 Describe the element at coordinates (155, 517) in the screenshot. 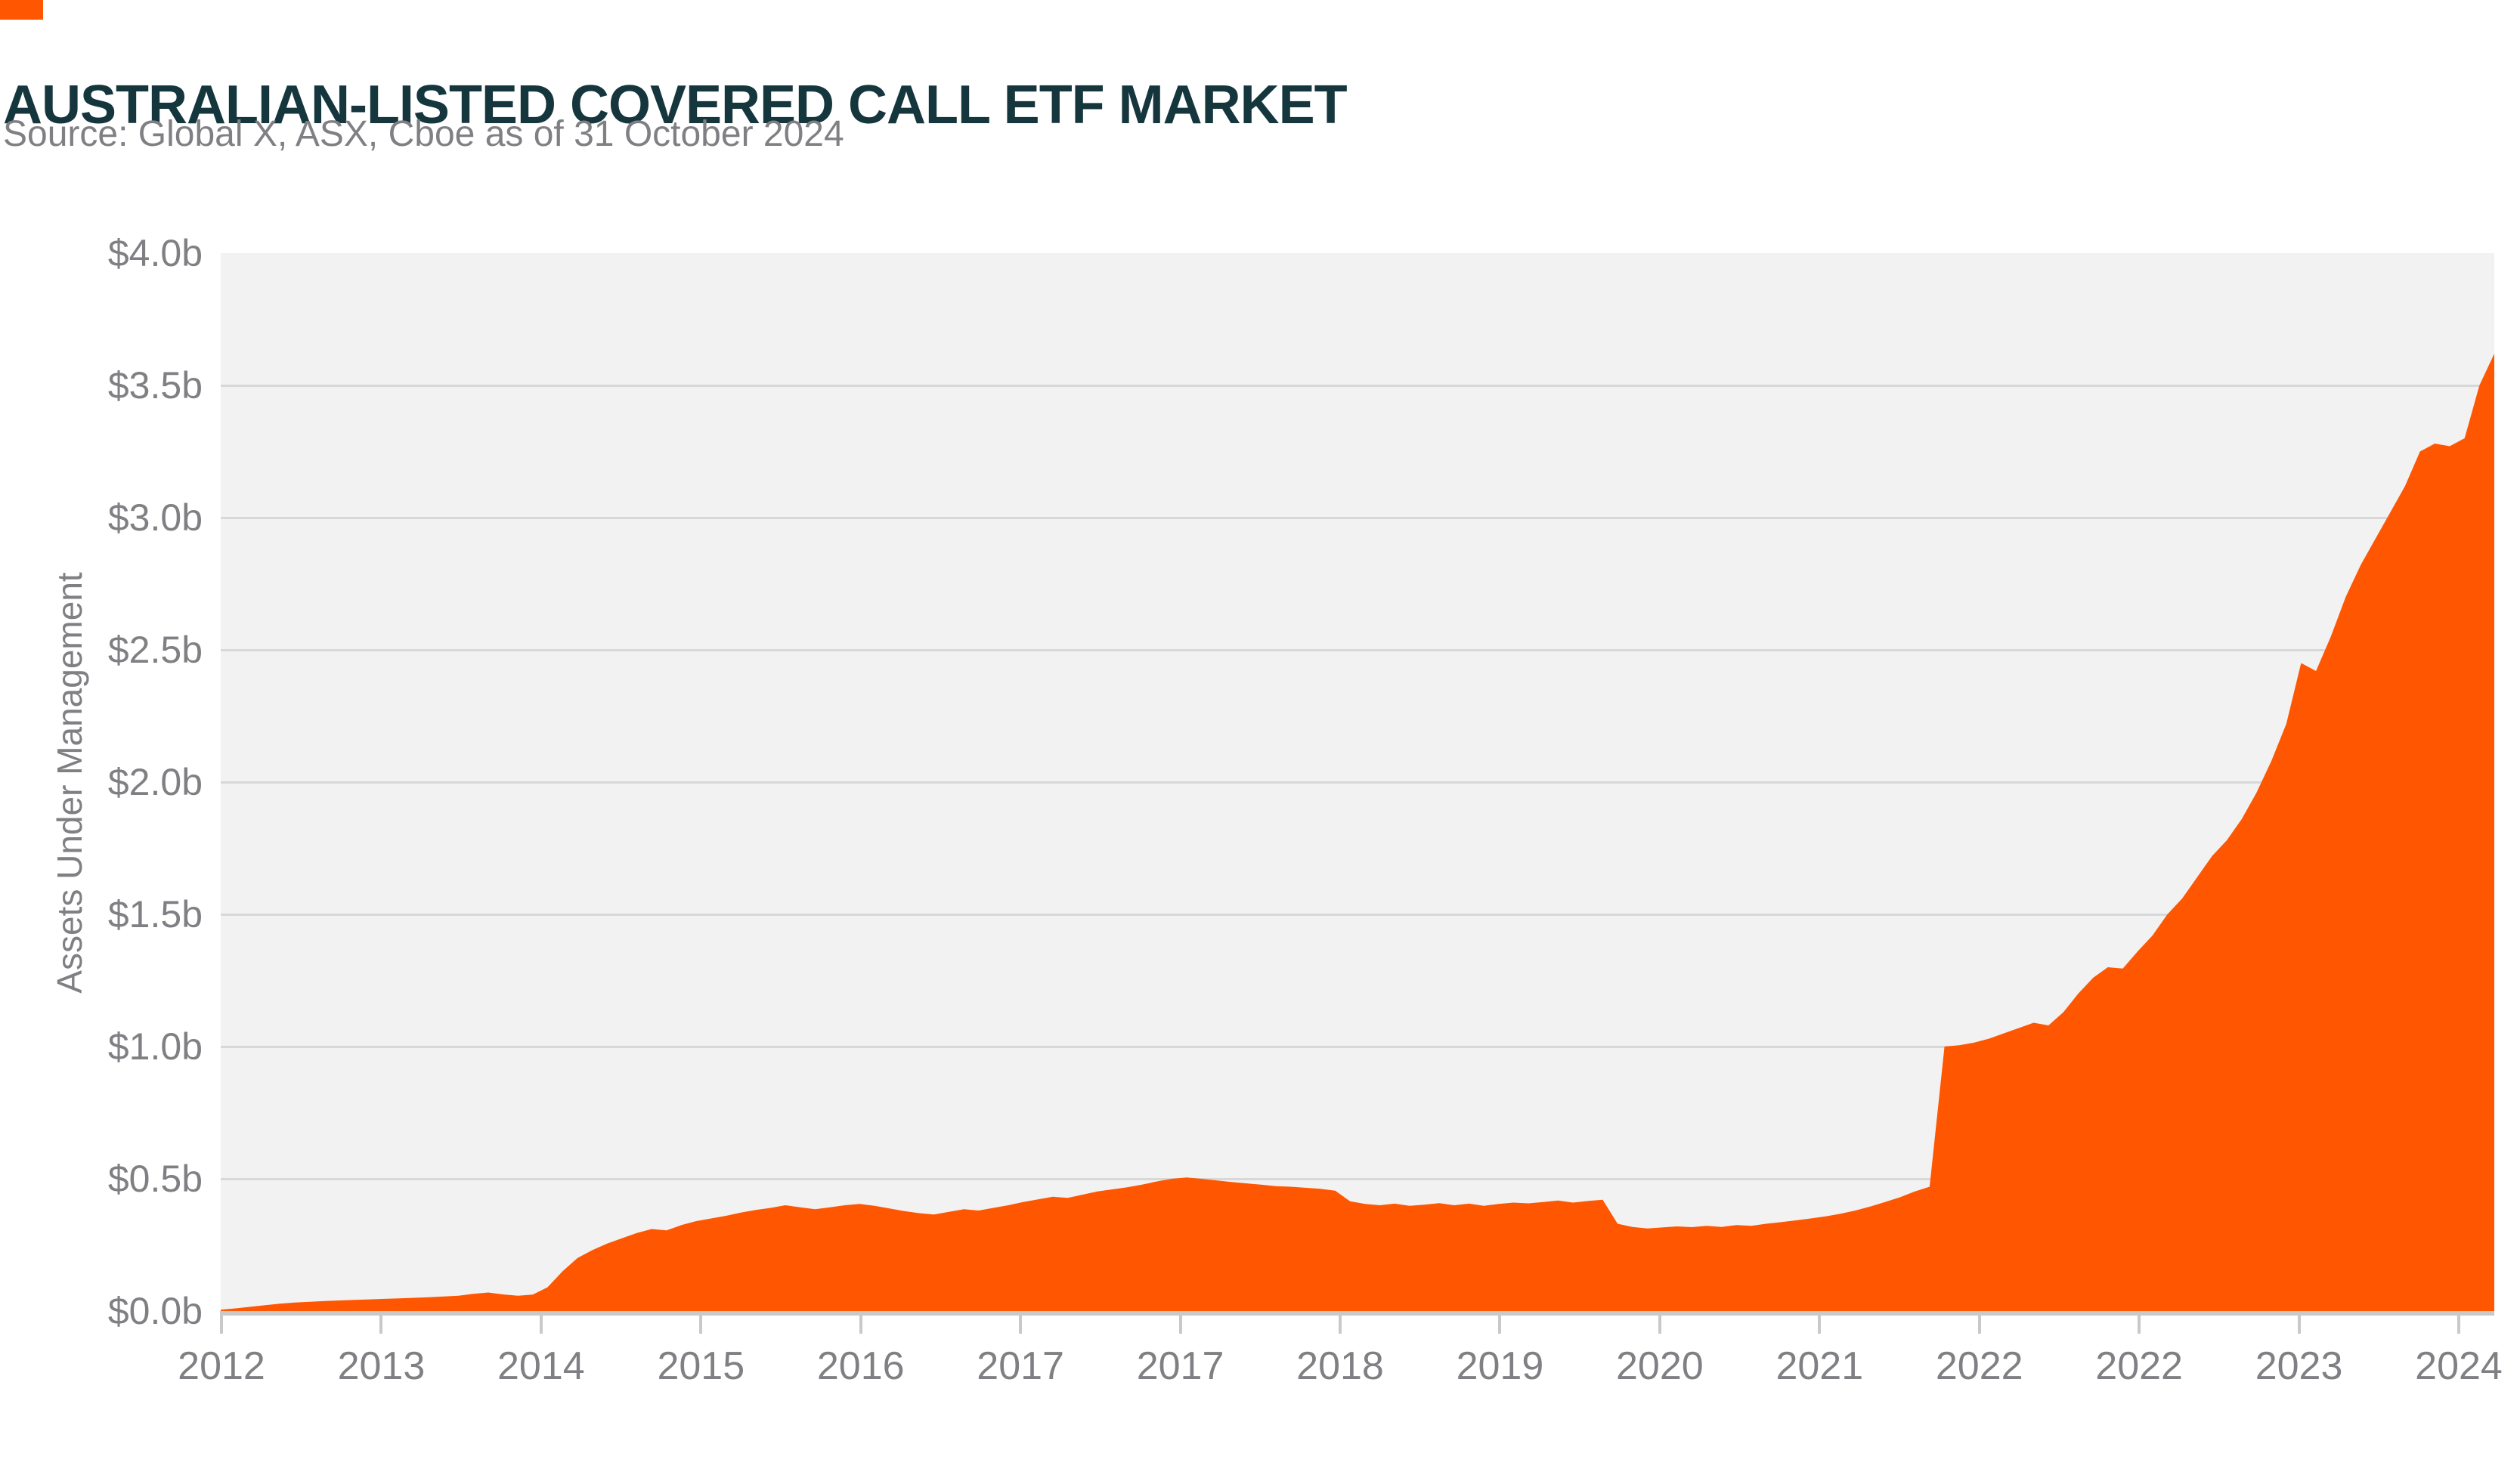

I see `y-tick-label: $3.0b` at that location.